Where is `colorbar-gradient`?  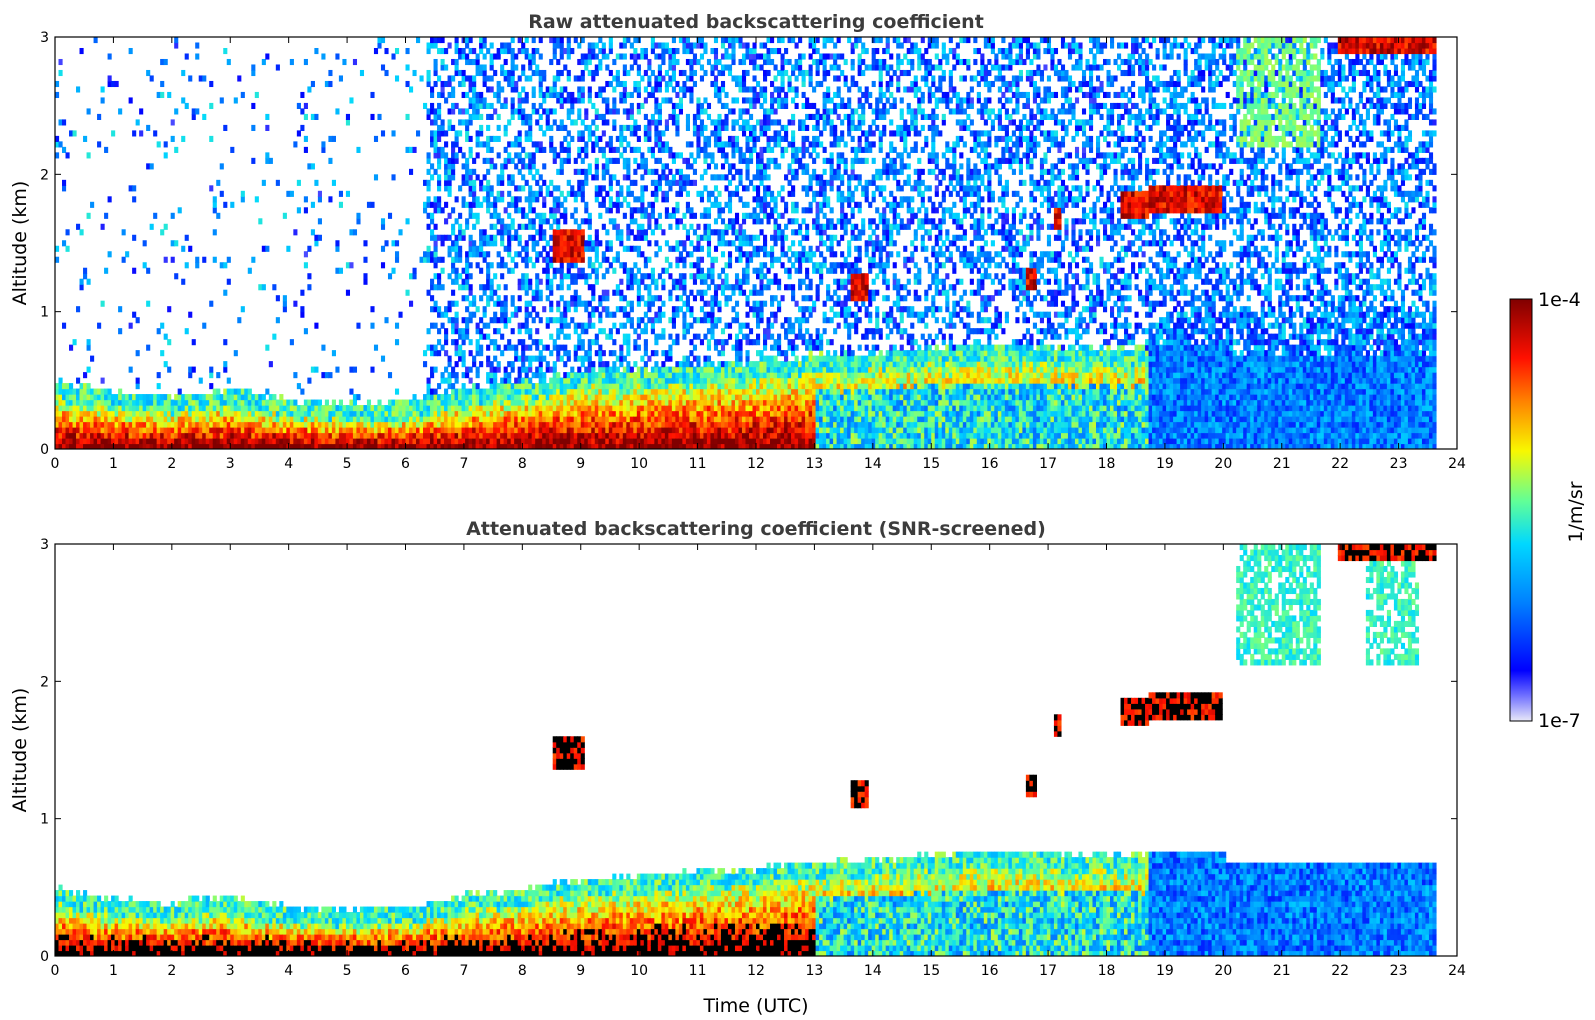 colorbar-gradient is located at coordinates (1521, 510).